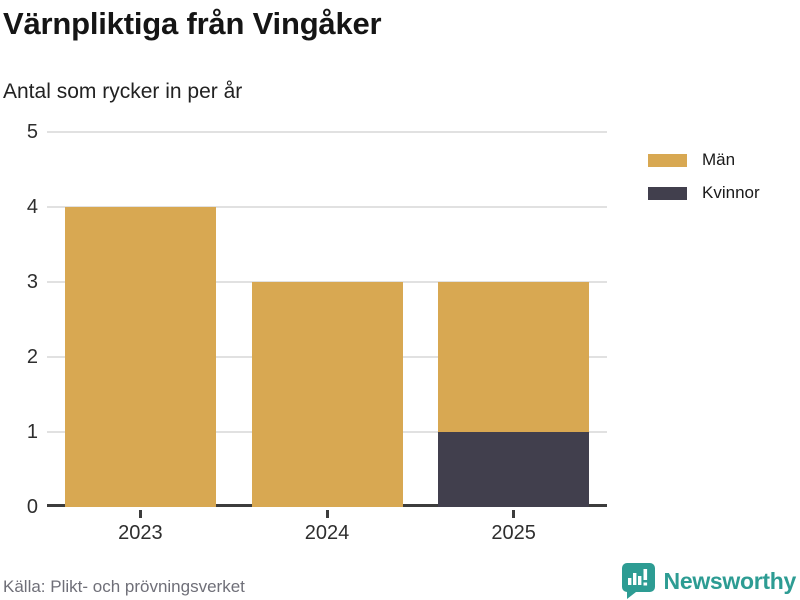  I want to click on legend-item-män: Män, so click(704, 160).